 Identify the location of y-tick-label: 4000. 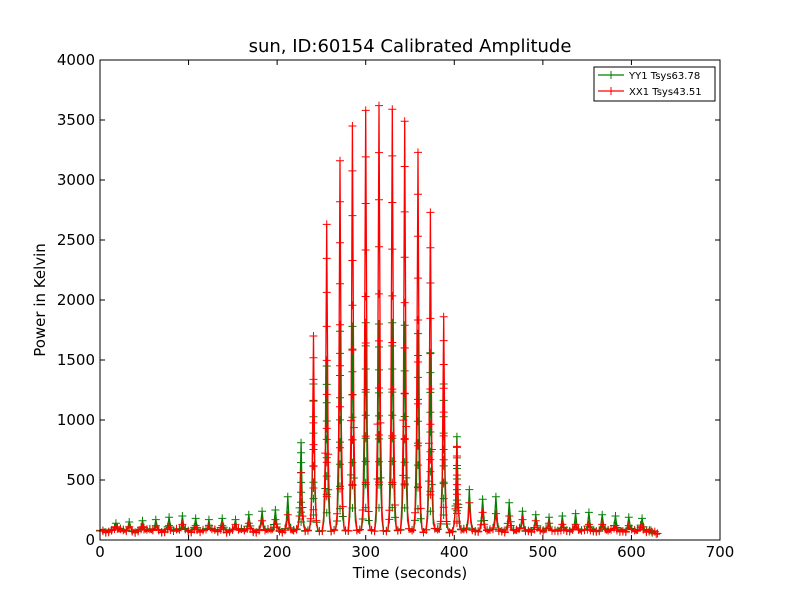
(76, 60).